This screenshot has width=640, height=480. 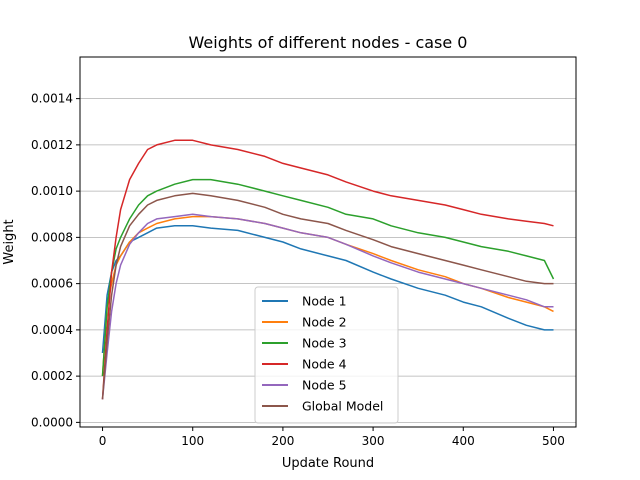 What do you see at coordinates (9, 241) in the screenshot?
I see `y-axis-label: Weight` at bounding box center [9, 241].